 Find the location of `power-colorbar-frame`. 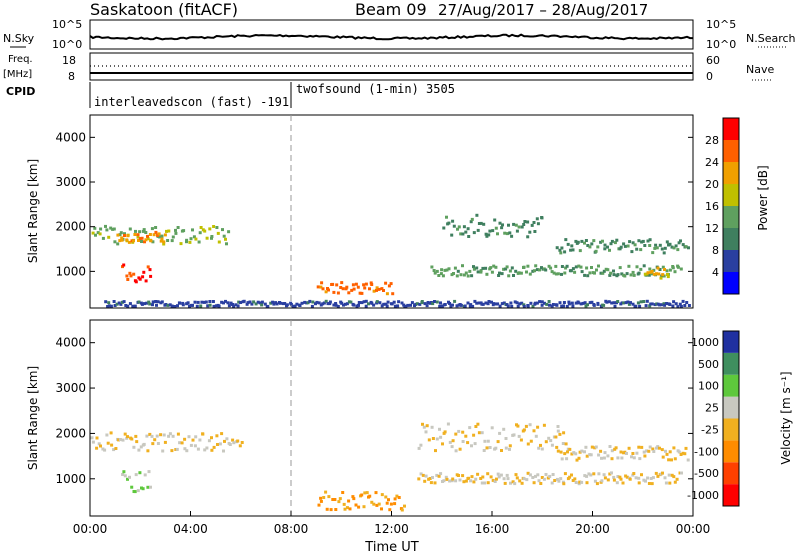

power-colorbar-frame is located at coordinates (731, 206).